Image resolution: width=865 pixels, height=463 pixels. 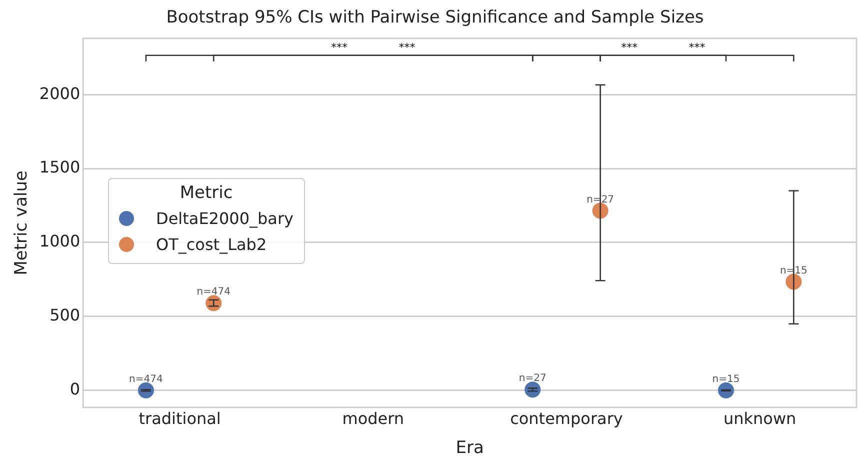 What do you see at coordinates (59, 167) in the screenshot?
I see `y-tick-label: 1500` at bounding box center [59, 167].